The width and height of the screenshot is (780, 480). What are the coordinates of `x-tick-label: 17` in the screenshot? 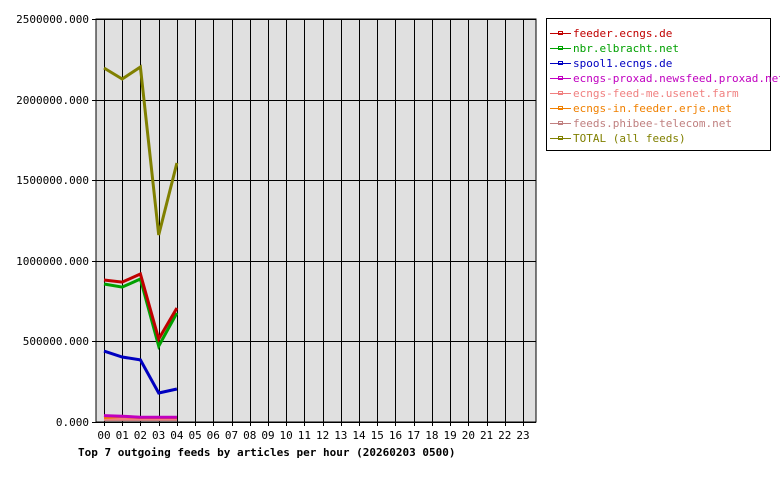 It's located at (413, 435).